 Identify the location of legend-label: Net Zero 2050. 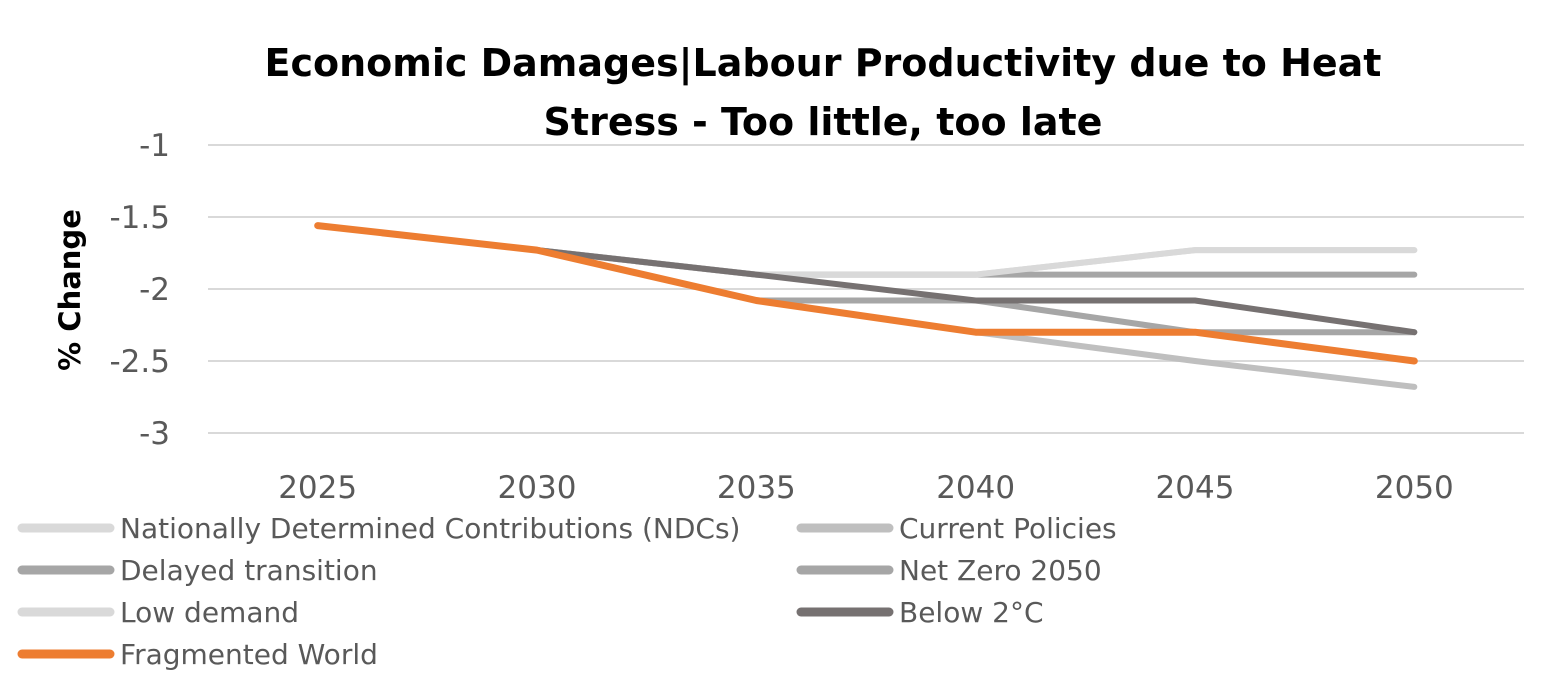
(1000, 570).